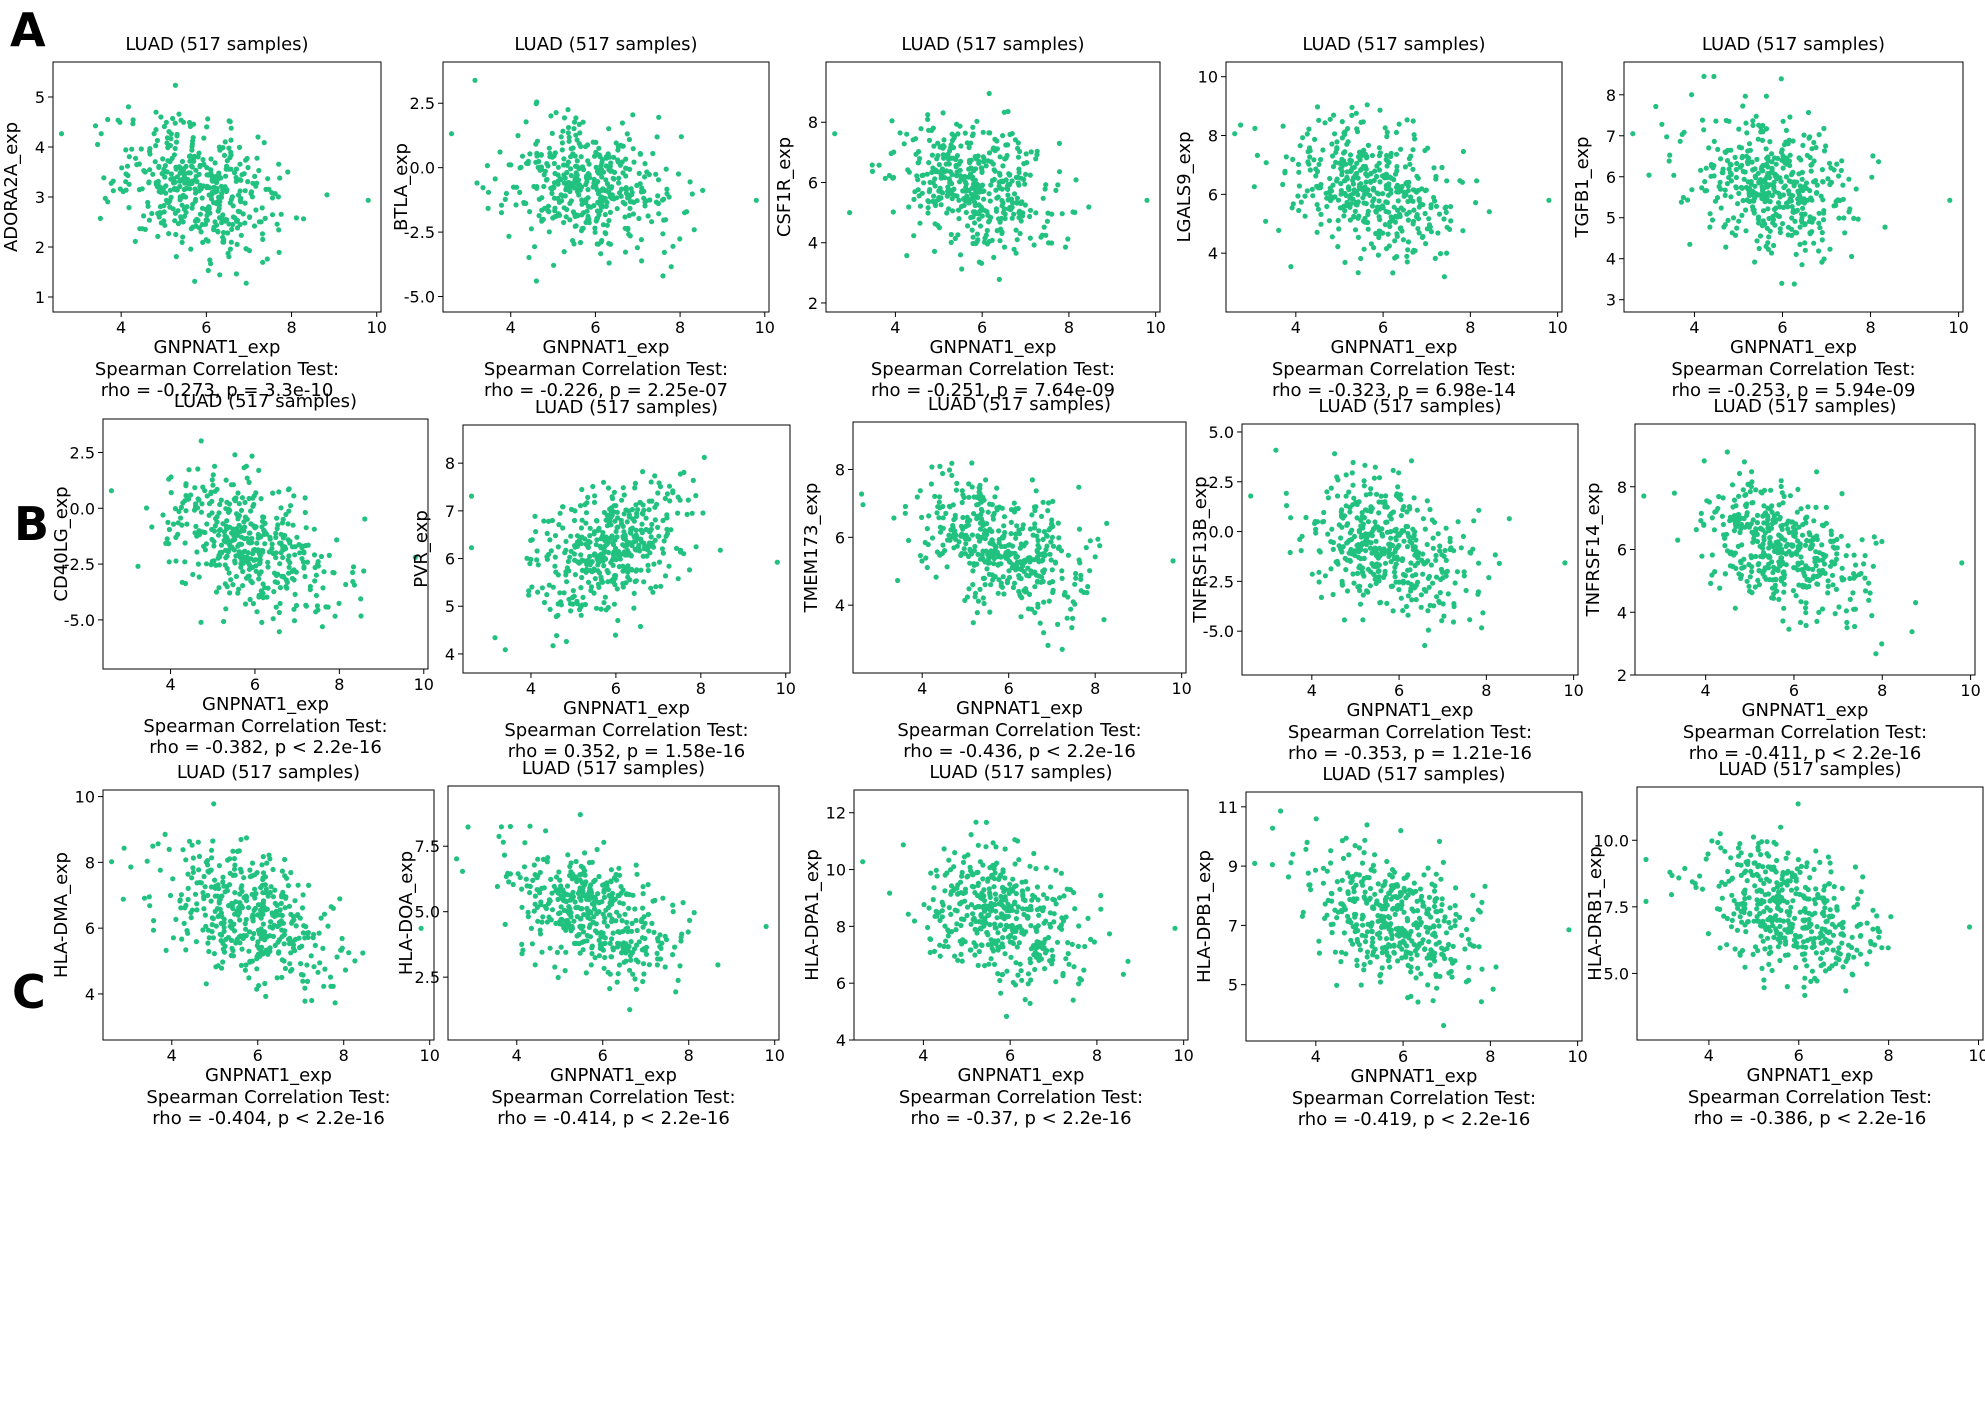 The height and width of the screenshot is (1414, 1985). I want to click on plot-frame, so click(606, 187).